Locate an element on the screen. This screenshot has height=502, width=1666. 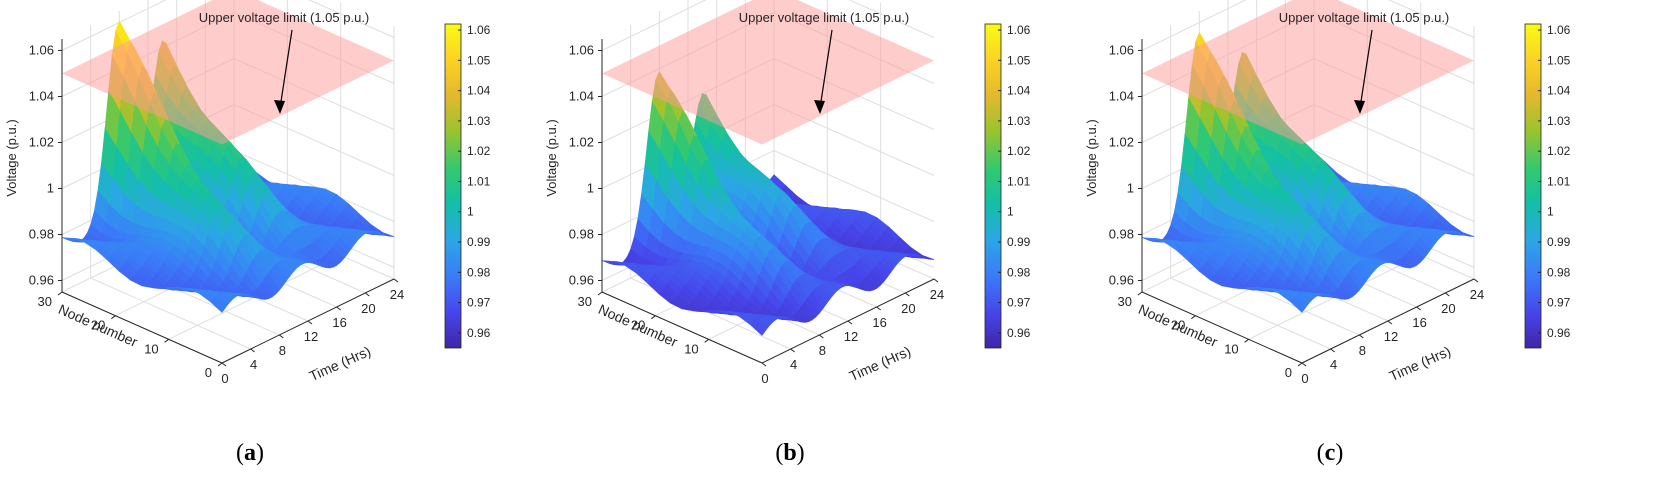
x-tick-label: 12 is located at coordinates (1391, 336).